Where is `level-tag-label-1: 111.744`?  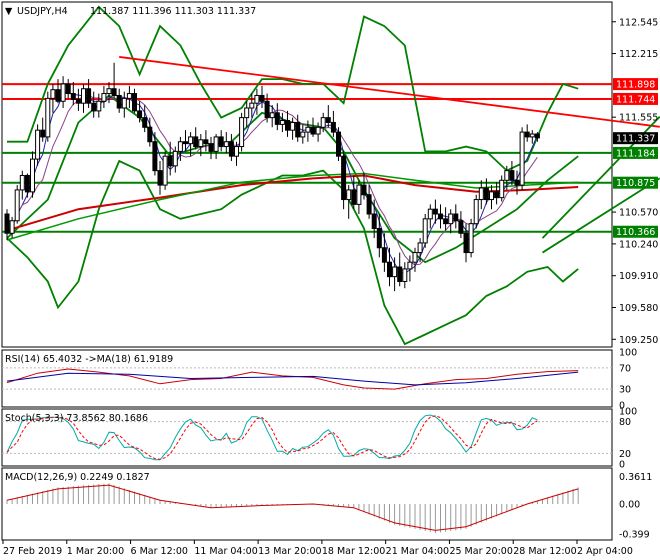
level-tag-label-1: 111.744 is located at coordinates (635, 99).